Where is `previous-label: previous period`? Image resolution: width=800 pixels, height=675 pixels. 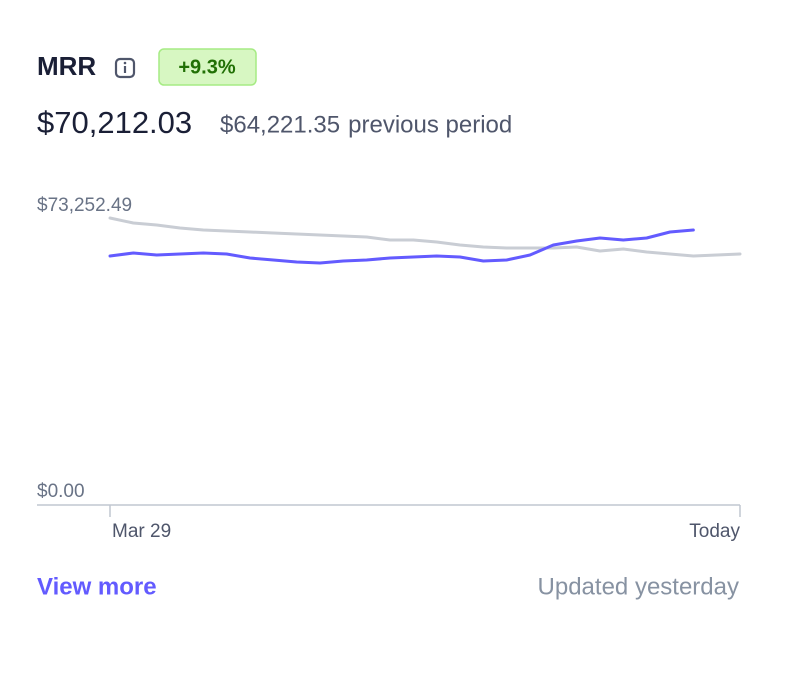
previous-label: previous period is located at coordinates (430, 124).